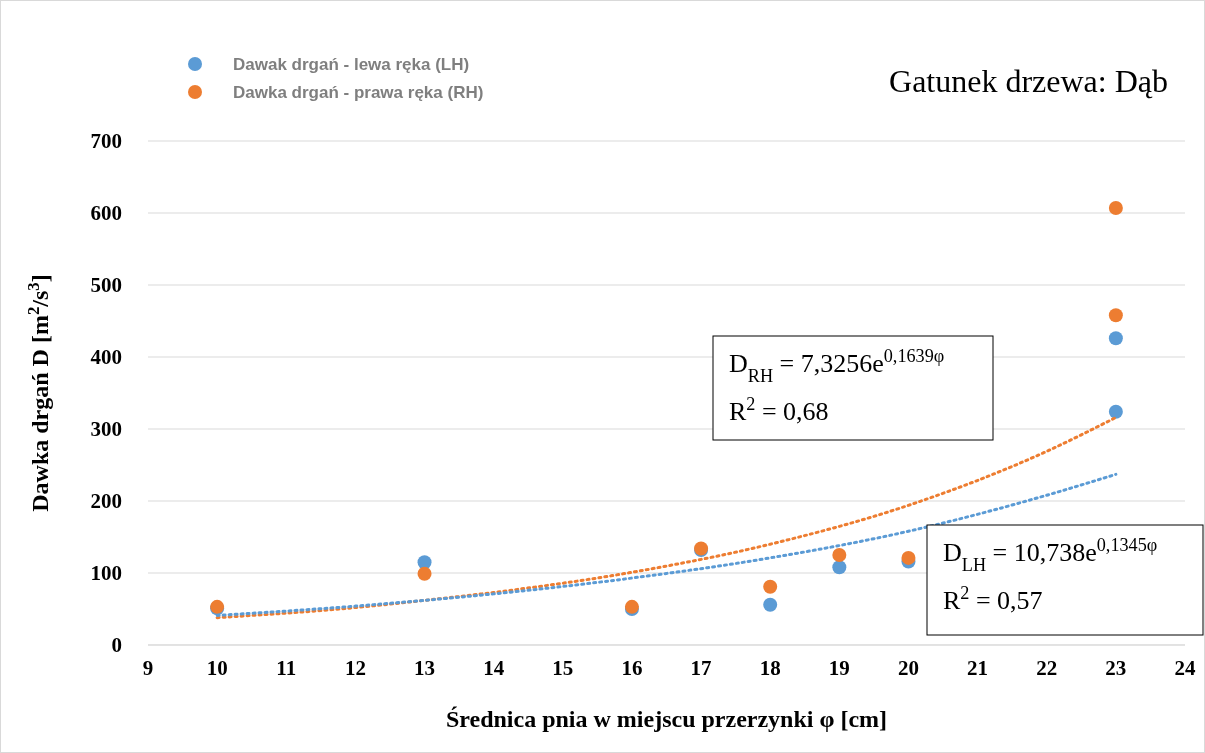 The height and width of the screenshot is (753, 1205). Describe the element at coordinates (106, 501) in the screenshot. I see `y-tick-label: 200` at that location.